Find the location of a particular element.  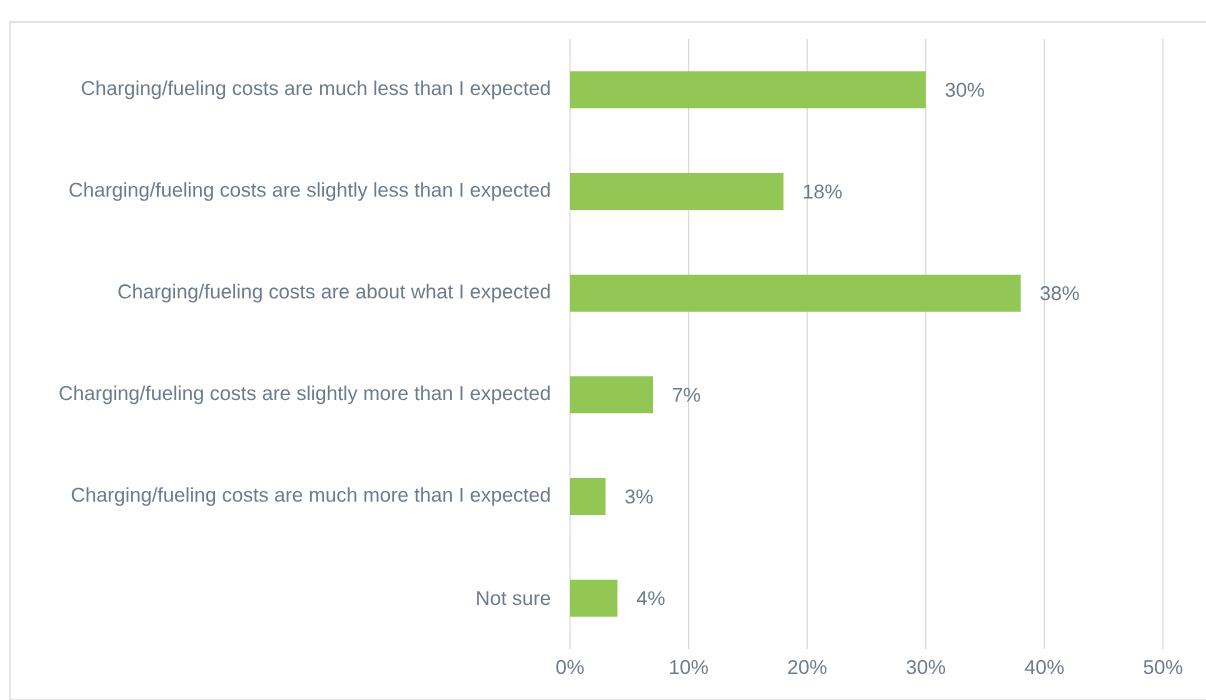

x-tick-label: 50% is located at coordinates (1163, 667).